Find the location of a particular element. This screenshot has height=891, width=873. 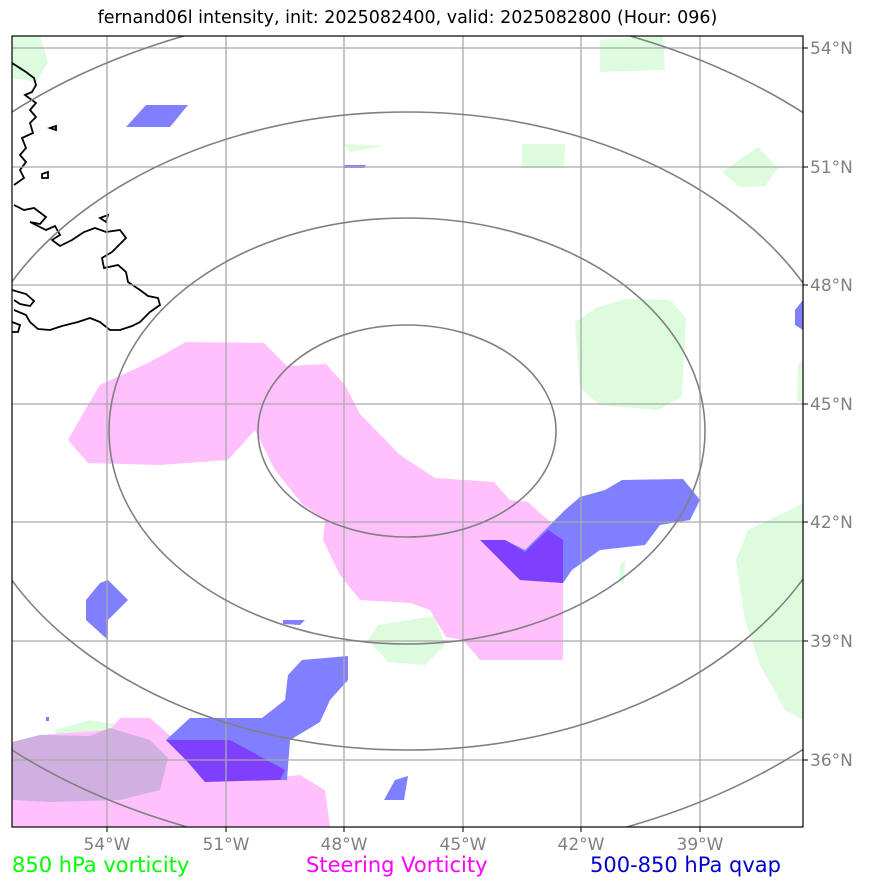

lat-label: 42°N is located at coordinates (831, 523).